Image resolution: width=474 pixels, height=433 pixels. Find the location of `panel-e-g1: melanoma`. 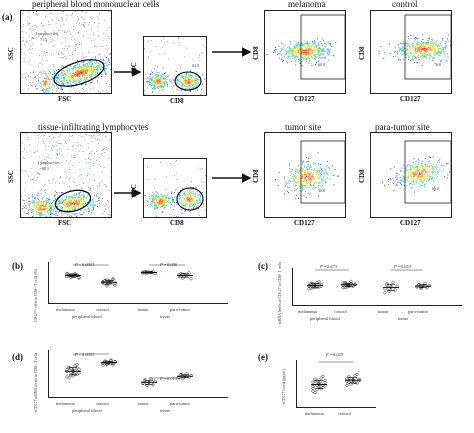

panel-e-g1: melanoma is located at coordinates (314, 413).